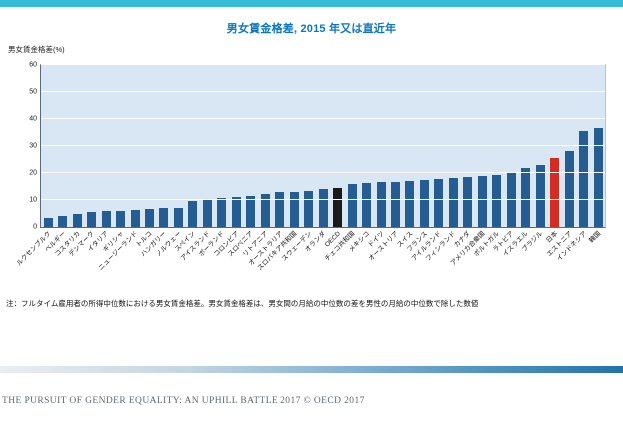 Image resolution: width=623 pixels, height=424 pixels. I want to click on y-tick-label: 40, so click(33, 119).